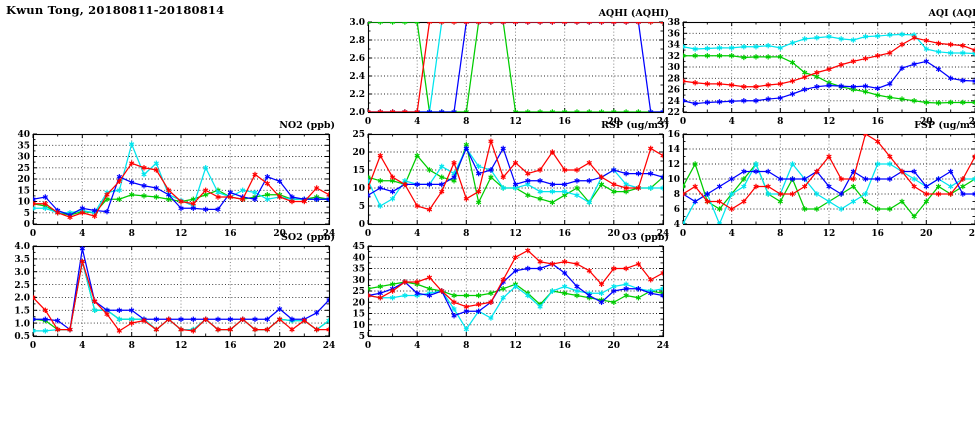 Image resolution: width=975 pixels, height=447 pixels. I want to click on y-tick-label: 2.5, so click(22, 286).